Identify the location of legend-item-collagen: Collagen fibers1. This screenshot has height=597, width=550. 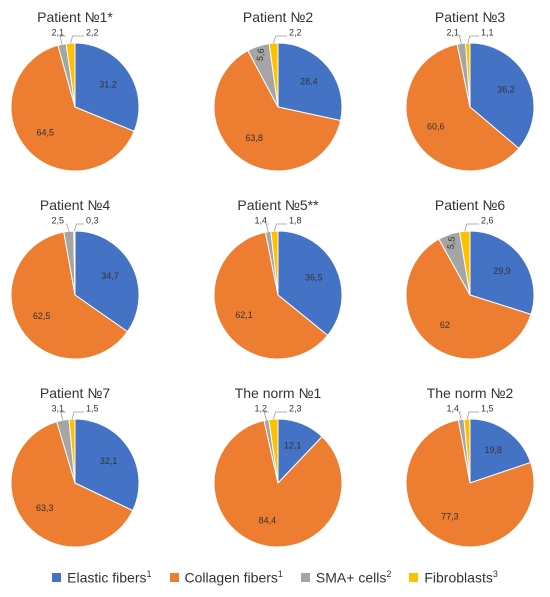
(226, 577).